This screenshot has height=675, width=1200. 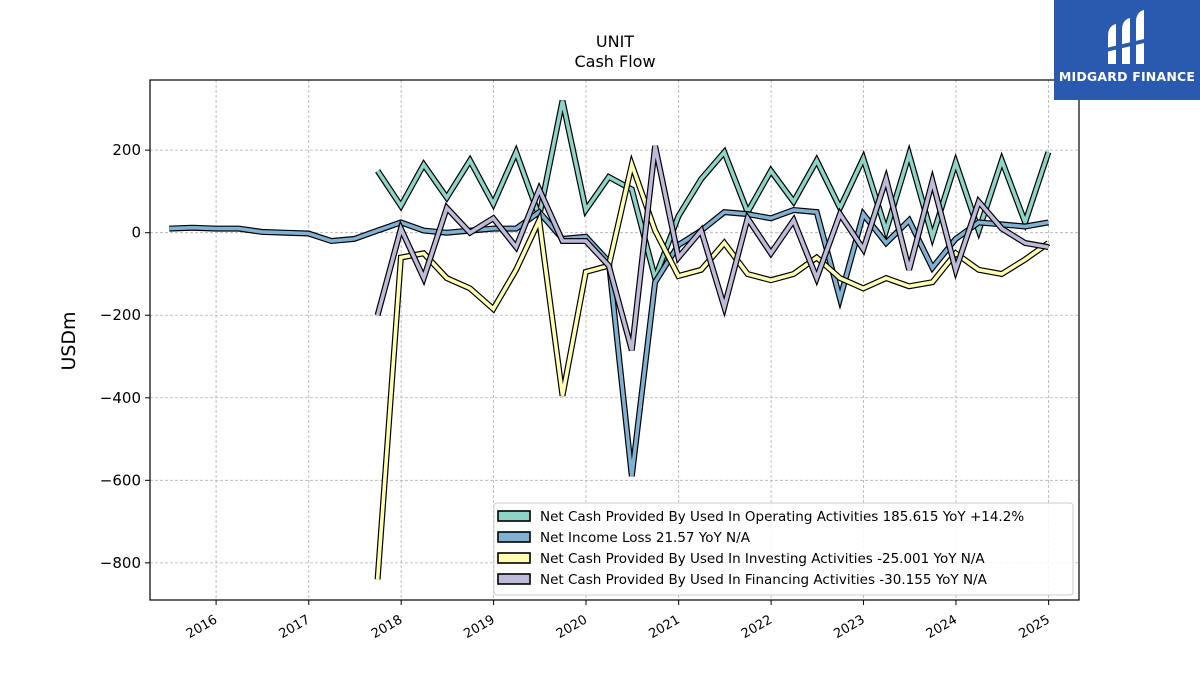 I want to click on chart-title: UNIT, so click(x=615, y=41).